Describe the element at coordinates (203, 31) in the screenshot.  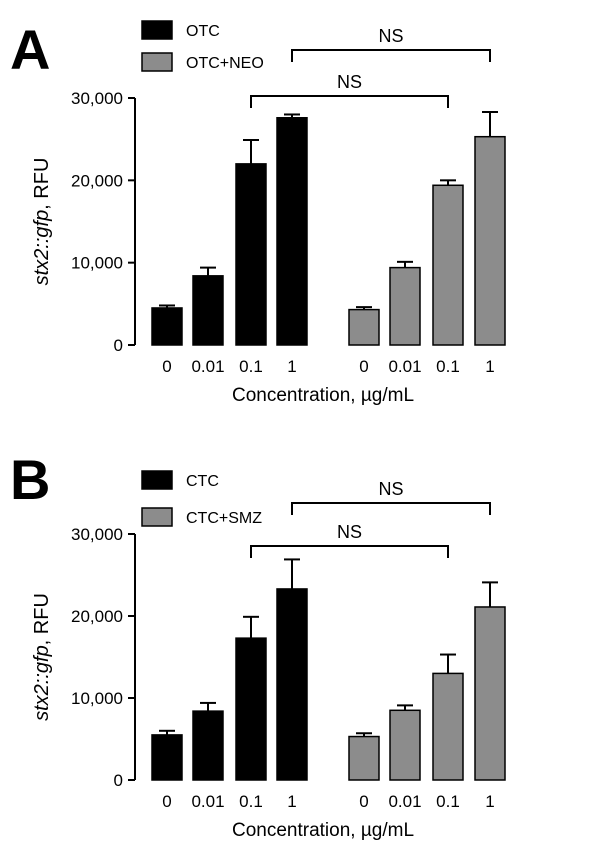
I see `legend-label: OTC` at that location.